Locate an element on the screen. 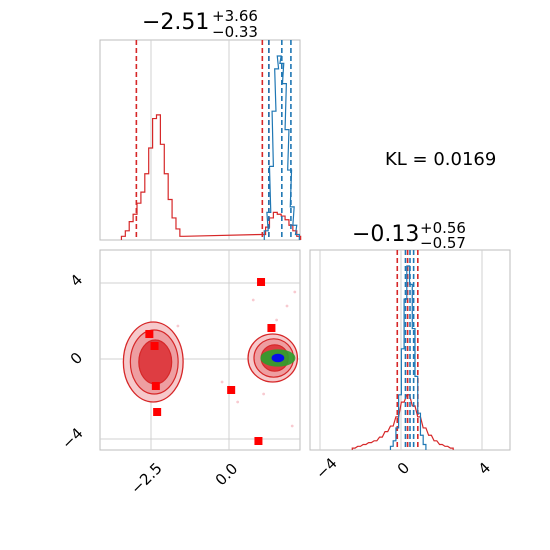 This screenshot has height=550, width=550. y-tick-label: 0 is located at coordinates (76, 358).